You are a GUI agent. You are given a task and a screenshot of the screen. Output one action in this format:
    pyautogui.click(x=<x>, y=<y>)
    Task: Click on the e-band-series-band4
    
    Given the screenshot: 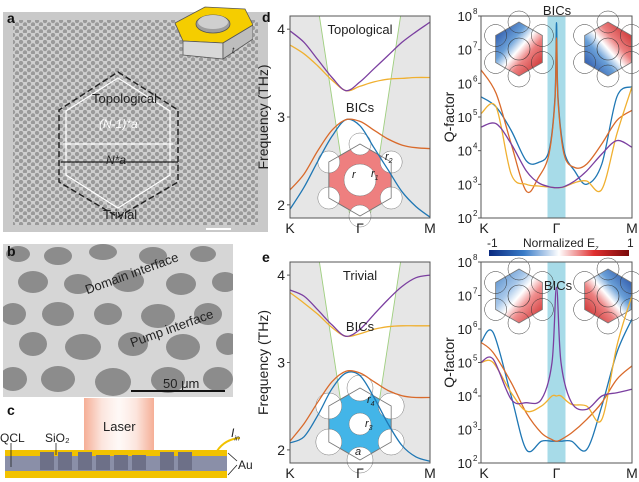 What is the action you would take?
    pyautogui.click(x=360, y=305)
    